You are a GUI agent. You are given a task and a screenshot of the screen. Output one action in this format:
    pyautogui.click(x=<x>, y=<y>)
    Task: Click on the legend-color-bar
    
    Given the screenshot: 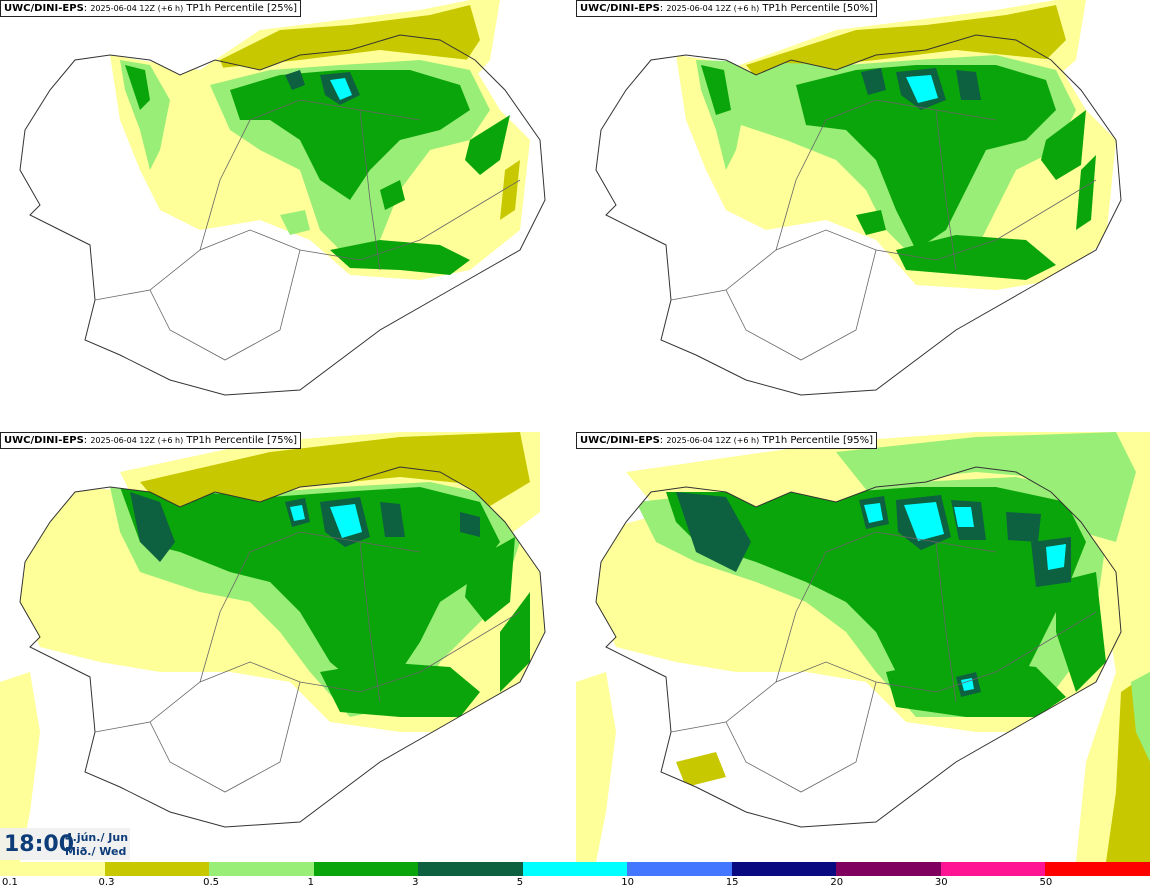 What is the action you would take?
    pyautogui.click(x=575, y=869)
    